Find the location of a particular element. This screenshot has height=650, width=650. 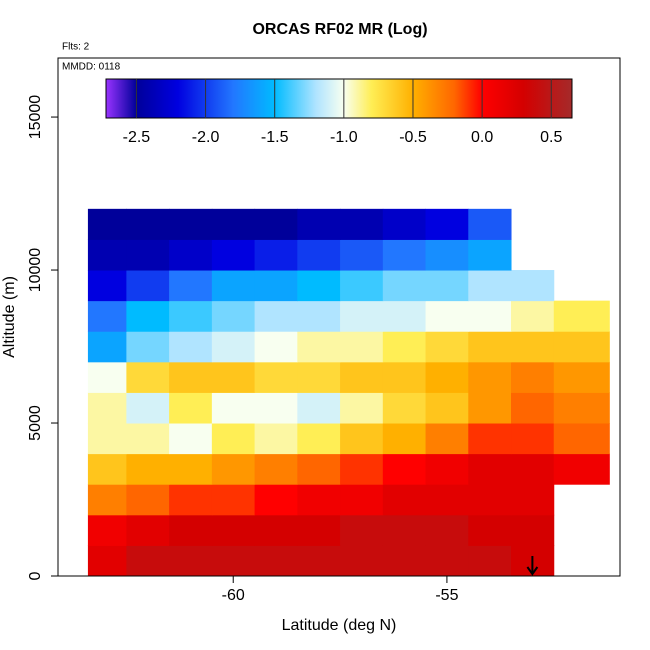

colorbar-tick-label: 0.0 is located at coordinates (482, 137).